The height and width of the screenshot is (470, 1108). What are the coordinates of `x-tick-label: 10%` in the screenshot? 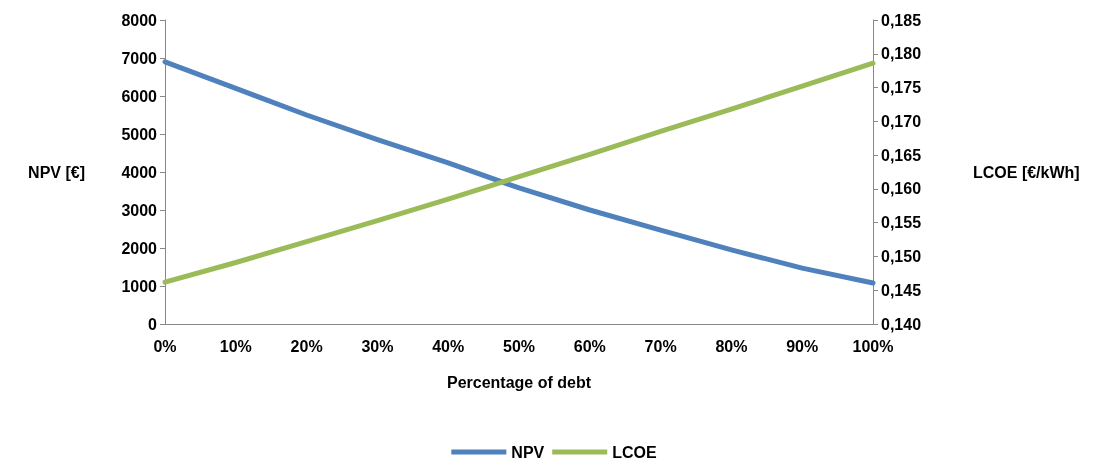 It's located at (235, 346).